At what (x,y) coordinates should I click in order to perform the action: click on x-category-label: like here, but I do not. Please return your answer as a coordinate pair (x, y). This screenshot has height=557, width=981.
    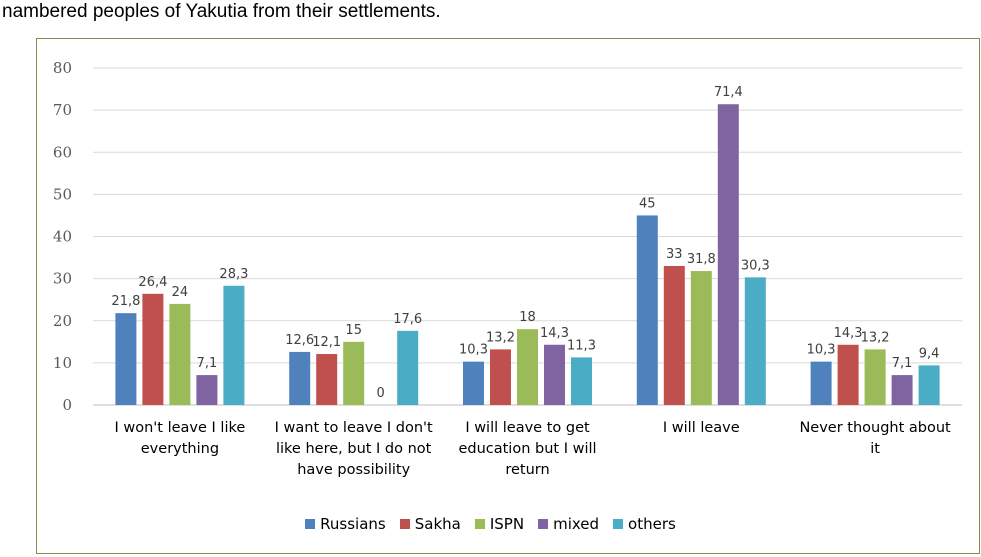
    Looking at the image, I should click on (354, 449).